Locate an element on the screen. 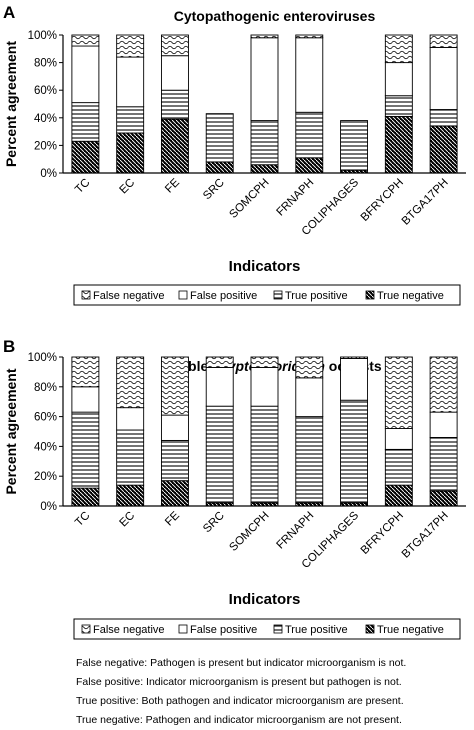 The image size is (474, 730). bar-segment-false-negative-coliphages is located at coordinates (354, 357).